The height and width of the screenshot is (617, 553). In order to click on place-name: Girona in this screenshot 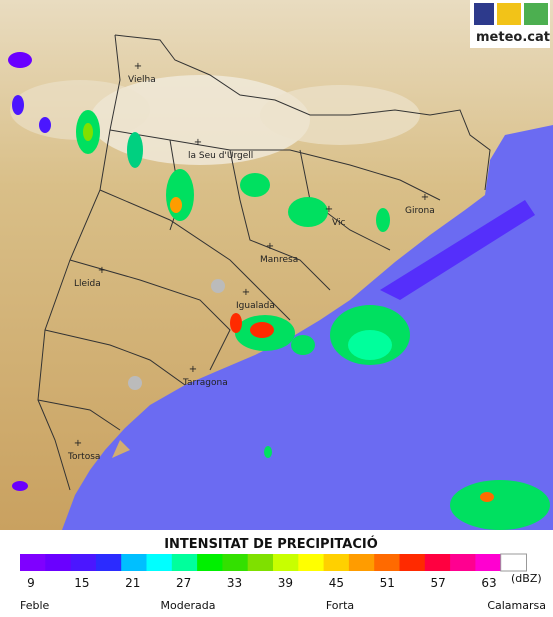, I will do `click(420, 211)`.